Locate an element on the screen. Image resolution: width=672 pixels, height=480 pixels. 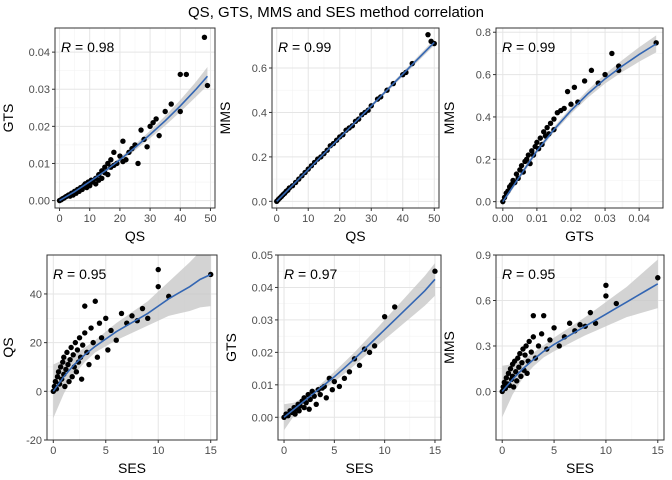
x-tick-label: 20 is located at coordinates (340, 219).